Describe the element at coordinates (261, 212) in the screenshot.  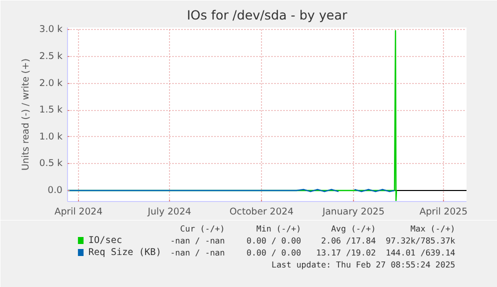
I see `x-tick-label: October 2024` at that location.